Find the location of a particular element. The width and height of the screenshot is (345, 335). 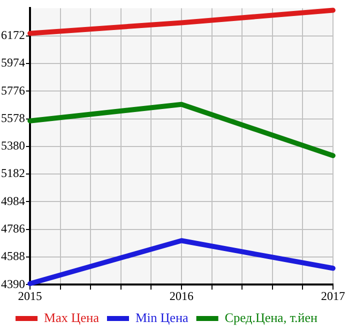

y-tick-label: 4390 is located at coordinates (13, 283).